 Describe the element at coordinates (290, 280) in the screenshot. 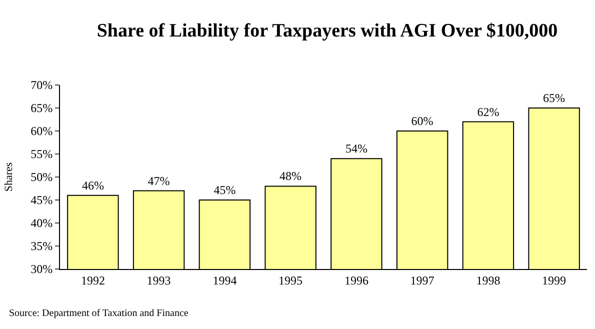

I see `x-tick-label: 1995` at that location.